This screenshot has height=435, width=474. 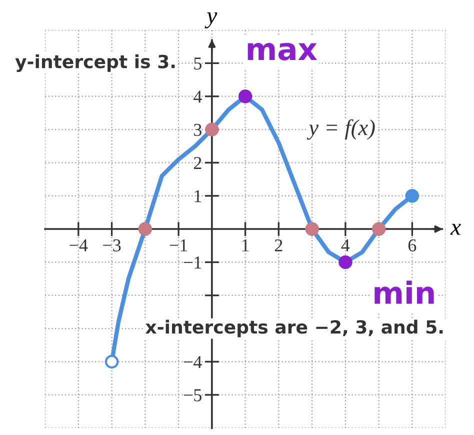 What do you see at coordinates (412, 245) in the screenshot?
I see `x-tick-label: 6` at bounding box center [412, 245].